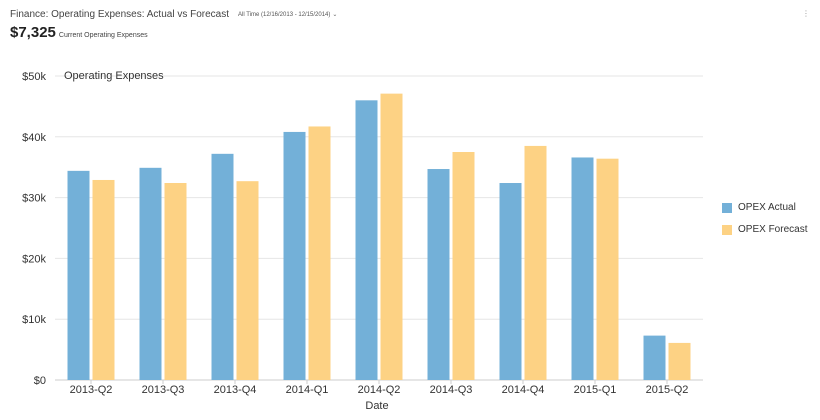 This screenshot has width=820, height=420. I want to click on kebab-menu-icon: ⋮, so click(806, 13).